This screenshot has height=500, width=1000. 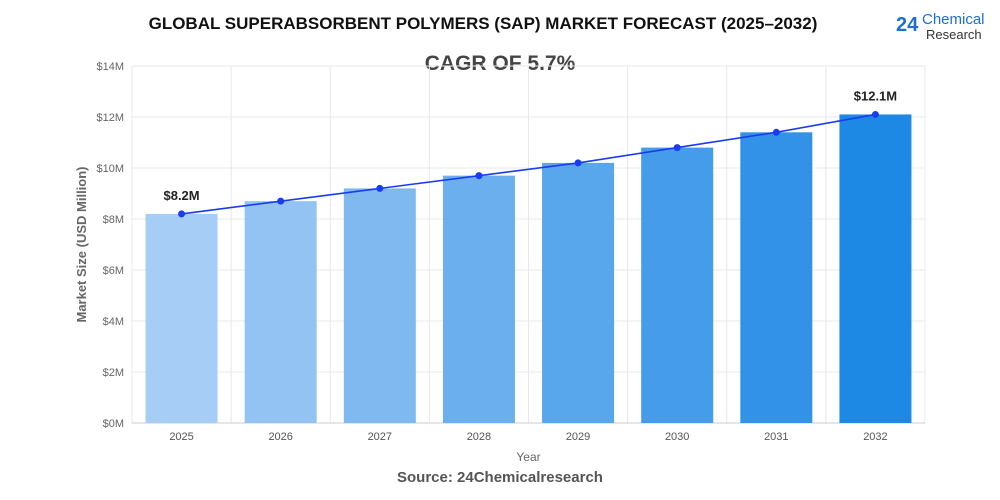 I want to click on trend-point-2031, so click(x=776, y=132).